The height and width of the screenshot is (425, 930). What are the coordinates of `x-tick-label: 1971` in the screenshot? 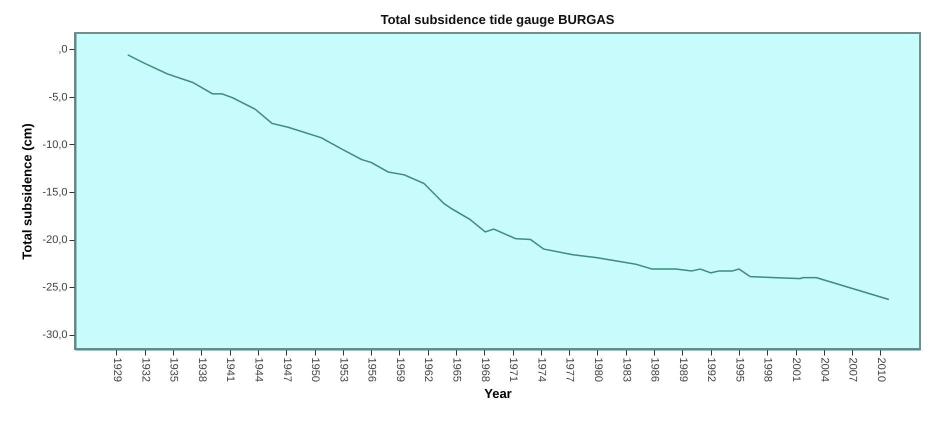 It's located at (513, 370).